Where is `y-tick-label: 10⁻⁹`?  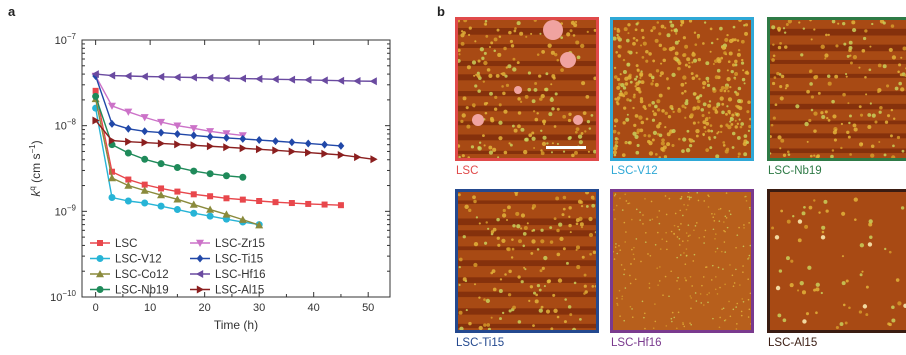 y-tick-label: 10⁻⁹ is located at coordinates (66, 210).